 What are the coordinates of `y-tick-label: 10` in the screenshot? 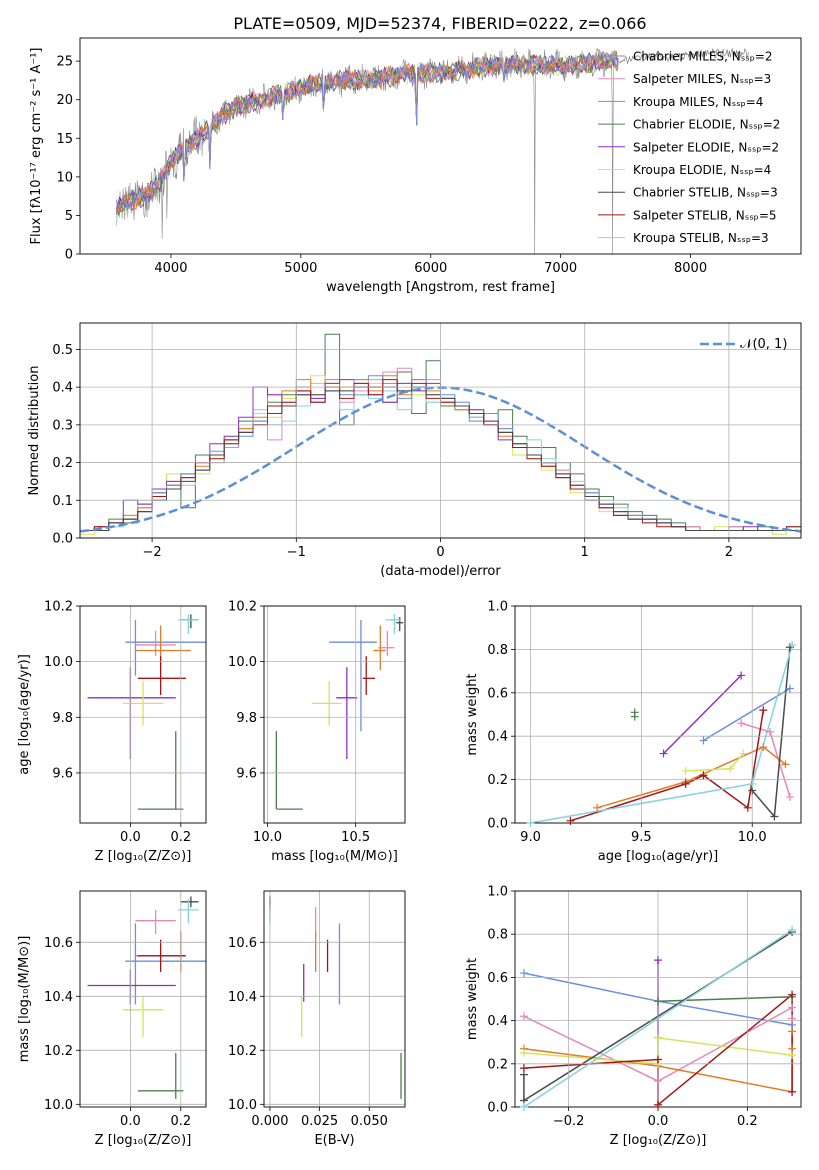 It's located at (64, 177).